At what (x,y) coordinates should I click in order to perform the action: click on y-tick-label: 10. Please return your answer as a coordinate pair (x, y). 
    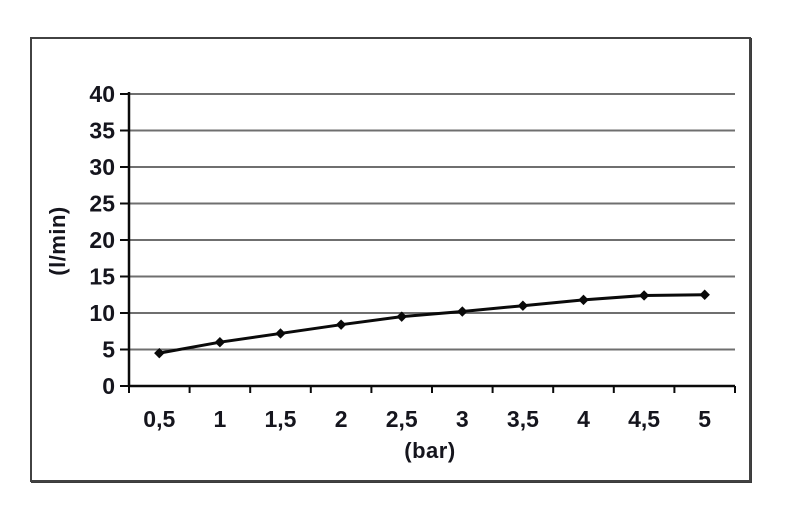
    Looking at the image, I should click on (102, 313).